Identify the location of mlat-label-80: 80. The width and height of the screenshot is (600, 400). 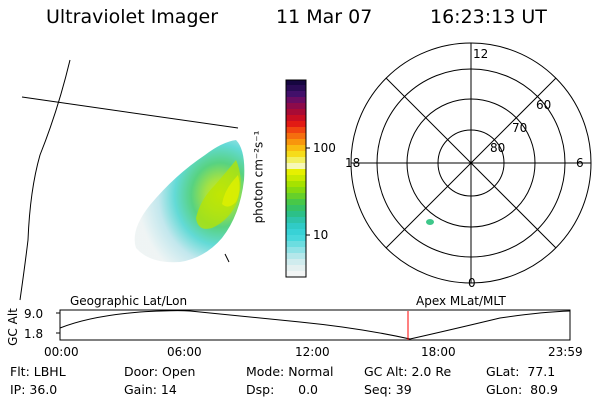
(498, 148).